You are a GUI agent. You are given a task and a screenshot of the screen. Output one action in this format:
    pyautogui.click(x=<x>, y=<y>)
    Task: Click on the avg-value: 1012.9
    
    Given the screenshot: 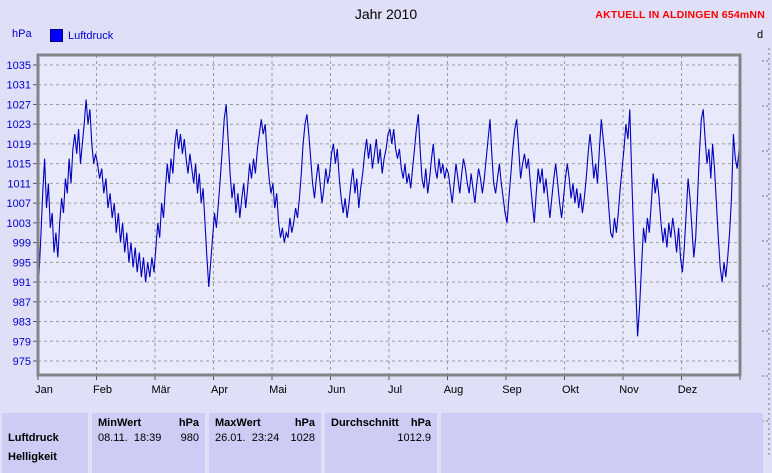 What is the action you would take?
    pyautogui.click(x=414, y=438)
    